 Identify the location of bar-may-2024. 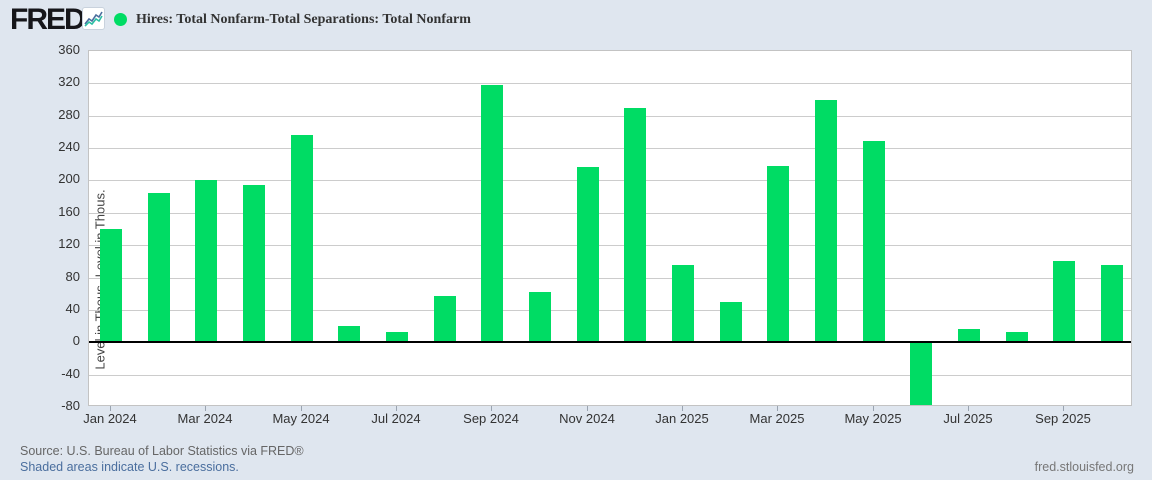
(302, 238).